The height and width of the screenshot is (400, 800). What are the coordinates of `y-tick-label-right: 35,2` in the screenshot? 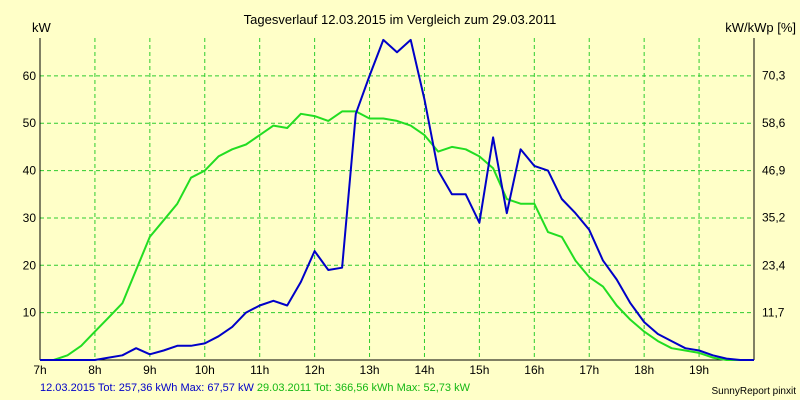 It's located at (774, 218).